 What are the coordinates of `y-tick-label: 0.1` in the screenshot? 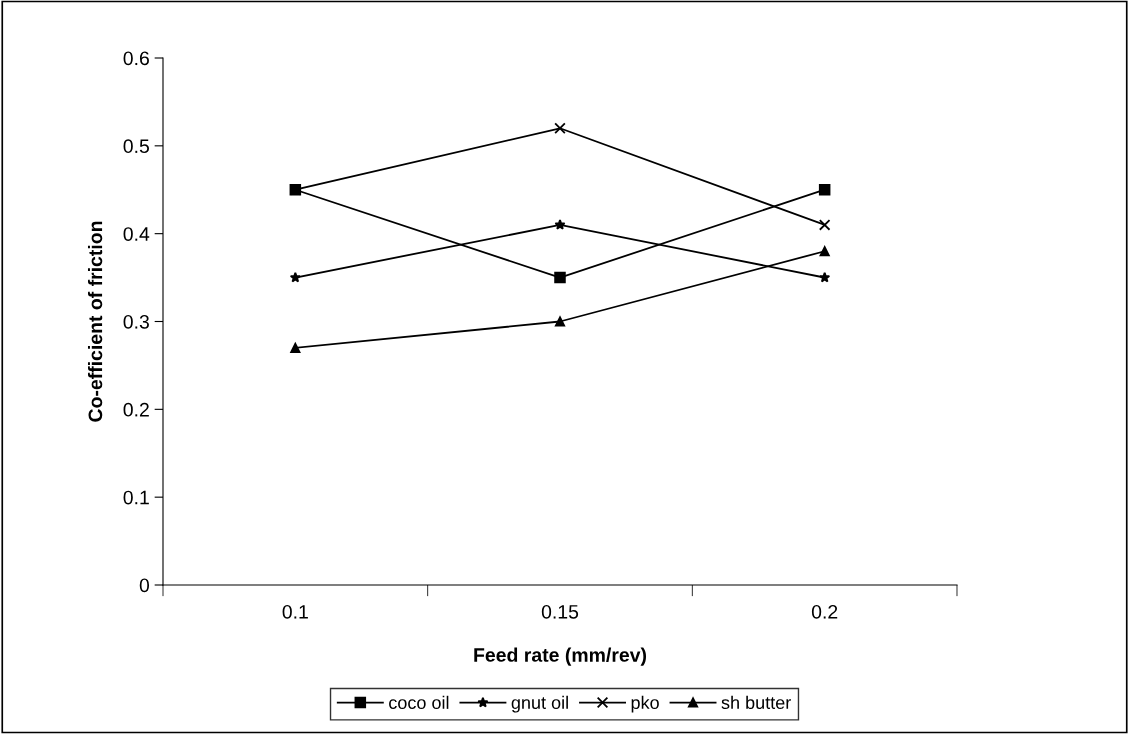 It's located at (136, 497).